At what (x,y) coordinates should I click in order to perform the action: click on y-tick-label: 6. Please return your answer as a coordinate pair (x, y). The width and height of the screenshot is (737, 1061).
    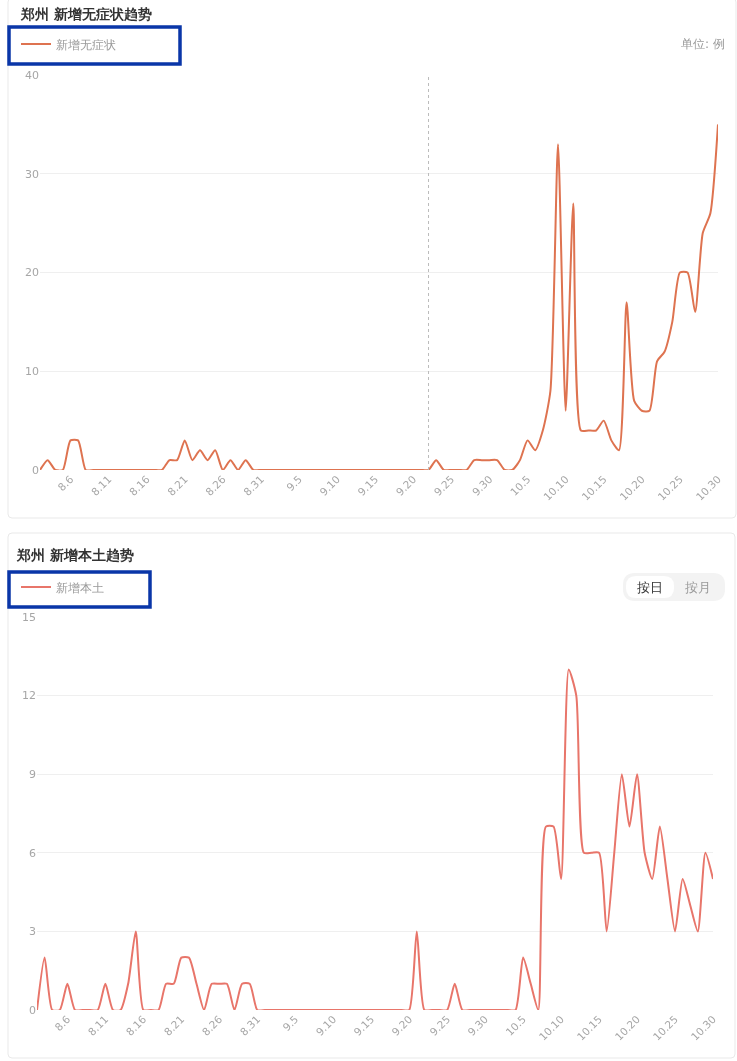
    Looking at the image, I should click on (32, 853).